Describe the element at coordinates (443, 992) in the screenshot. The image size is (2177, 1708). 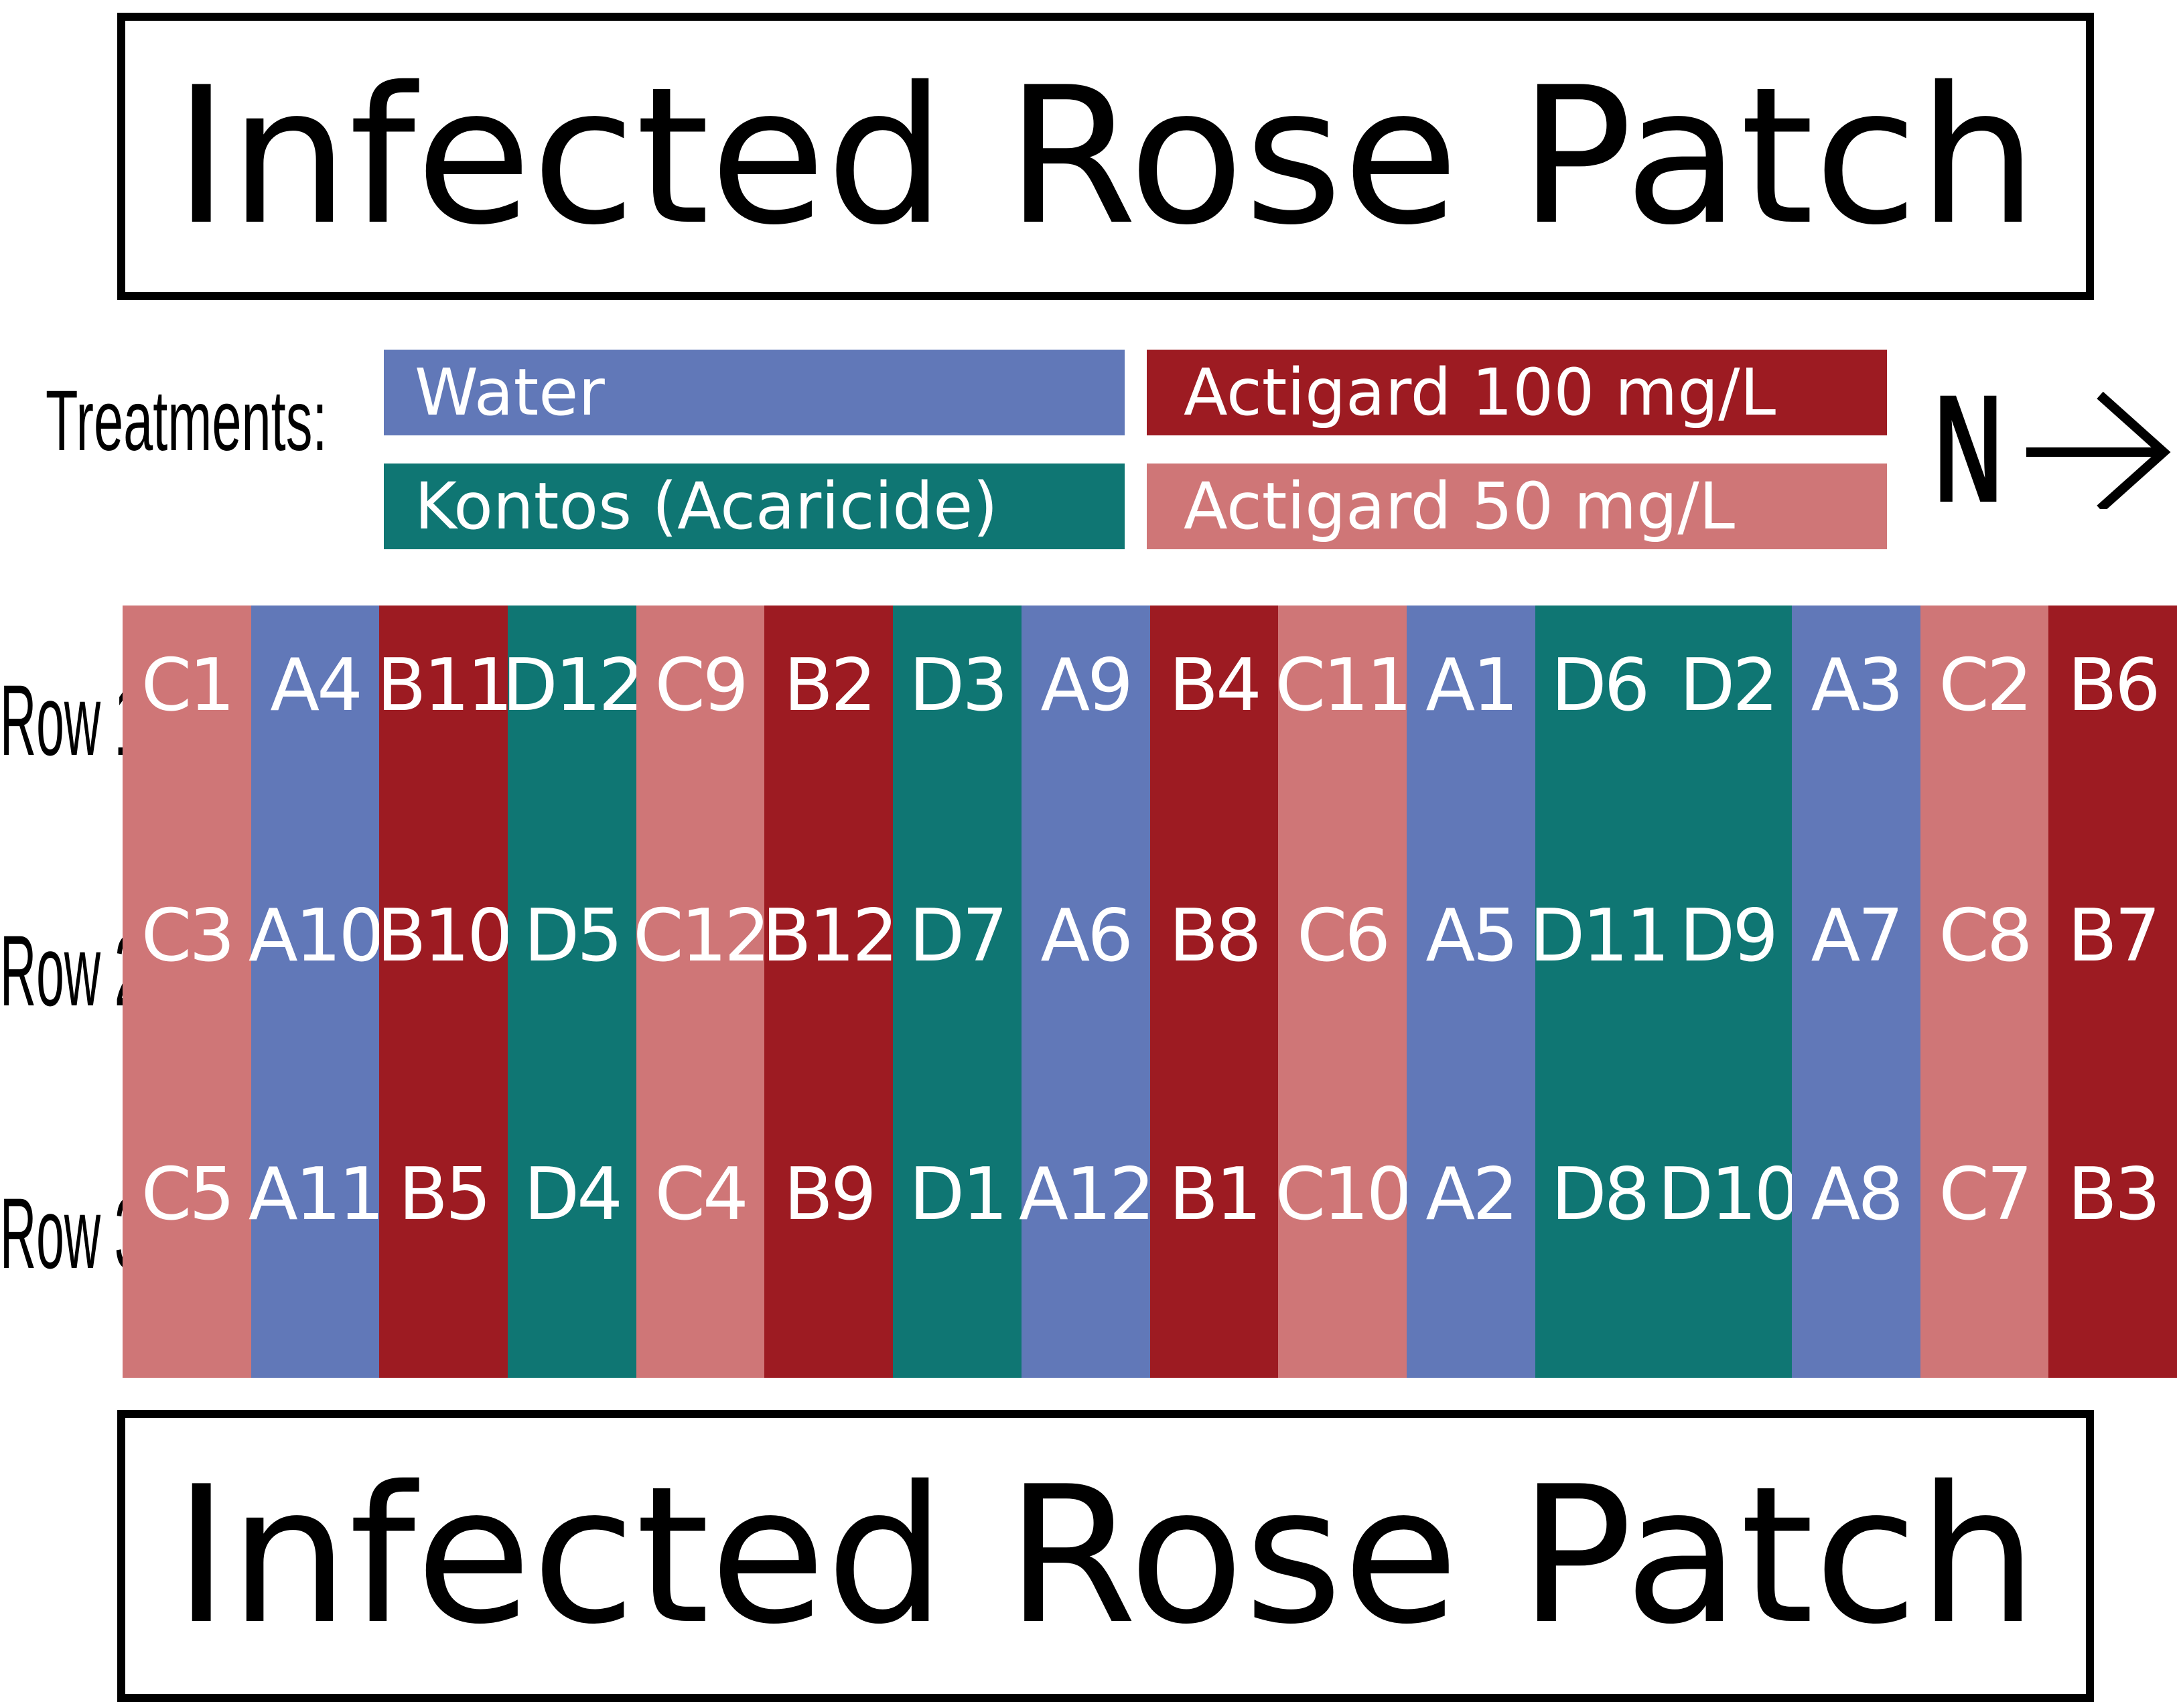
I see `plot-column: B11 B10 B5` at that location.